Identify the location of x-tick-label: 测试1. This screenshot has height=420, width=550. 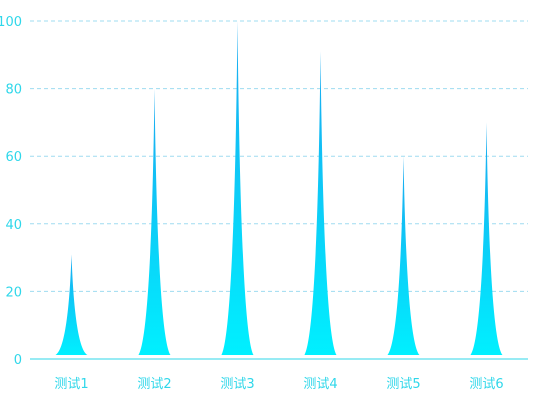
(71, 384).